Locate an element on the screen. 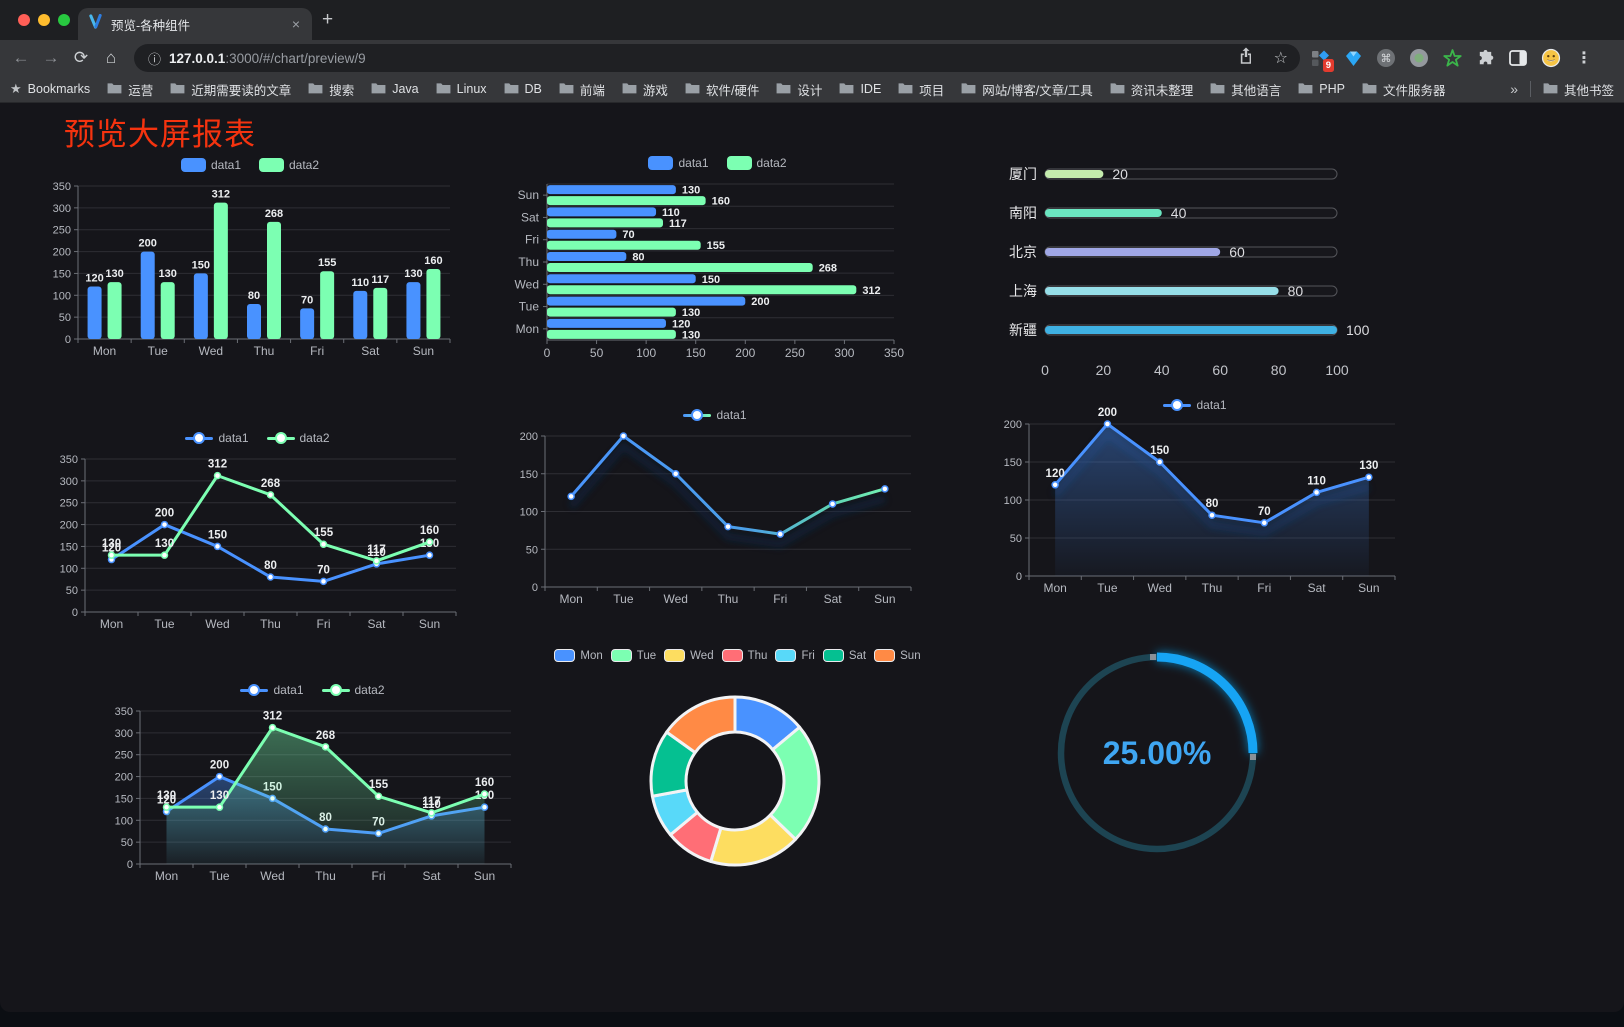 The height and width of the screenshot is (1027, 1624). url-text: 127.0.0.1:3000/#/chart/preview/9 is located at coordinates (703, 58).